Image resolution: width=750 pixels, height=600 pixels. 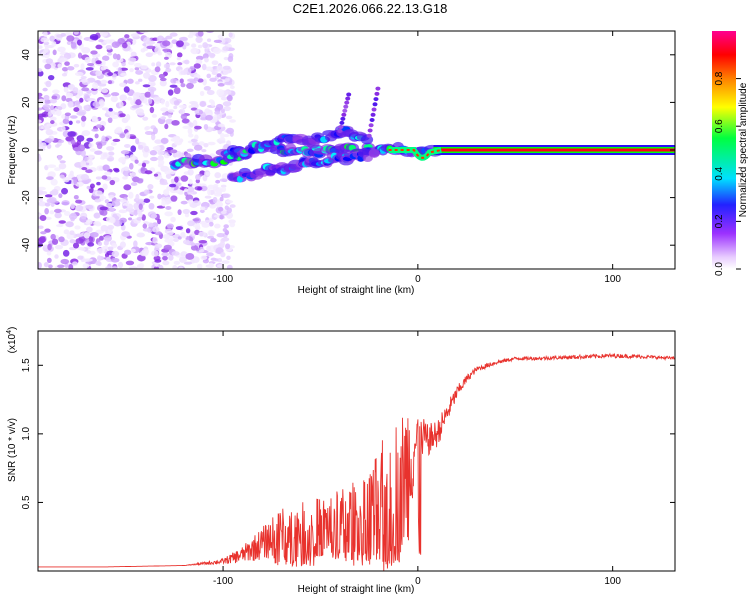 I want to click on colorbar, so click(x=724, y=150).